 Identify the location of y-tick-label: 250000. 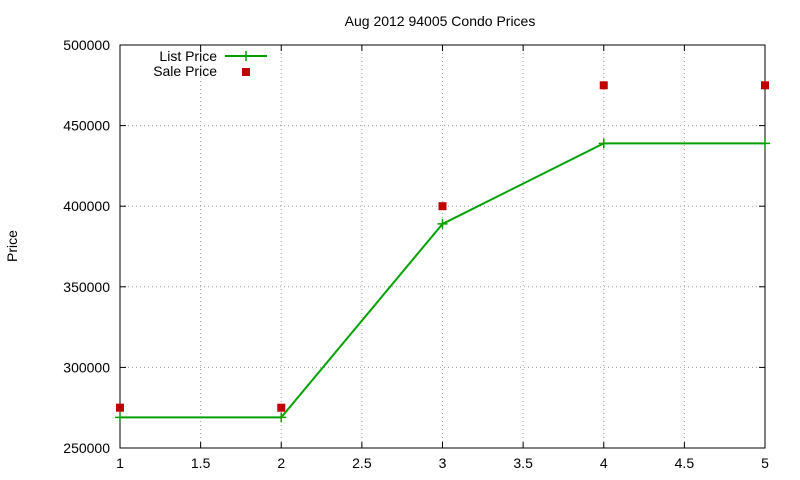
(86, 448).